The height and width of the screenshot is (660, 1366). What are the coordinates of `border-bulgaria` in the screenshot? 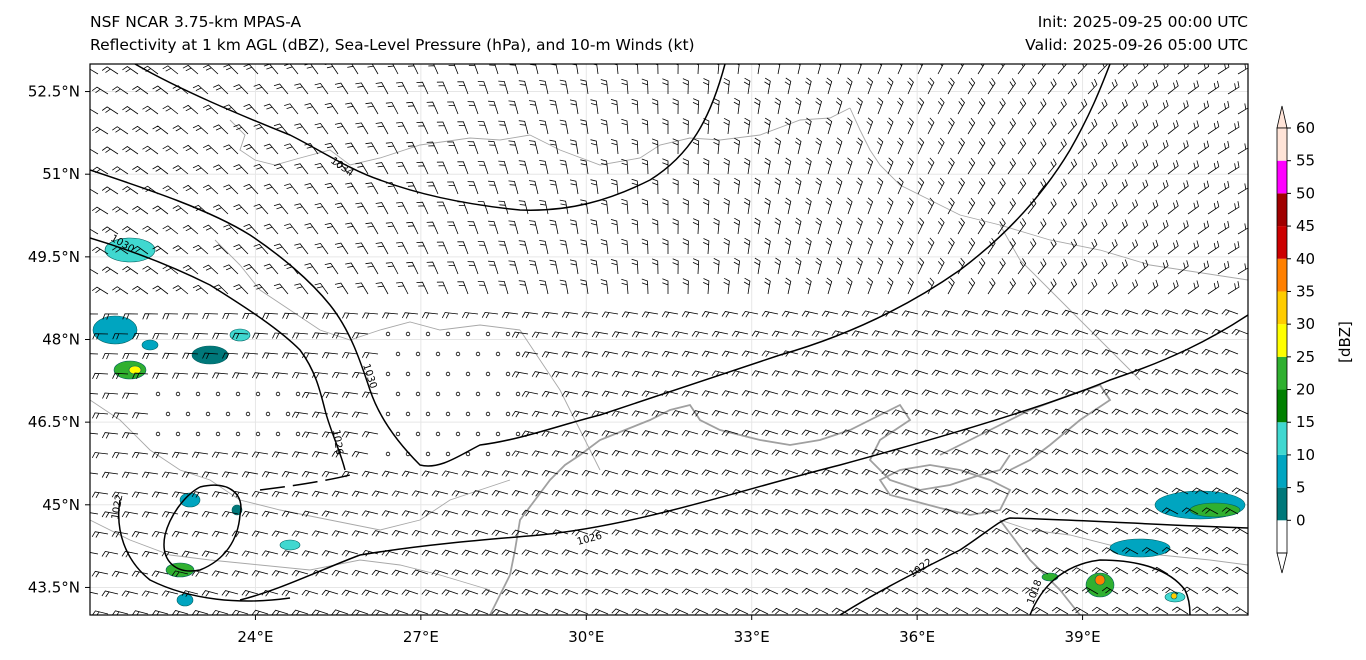 It's located at (290, 555).